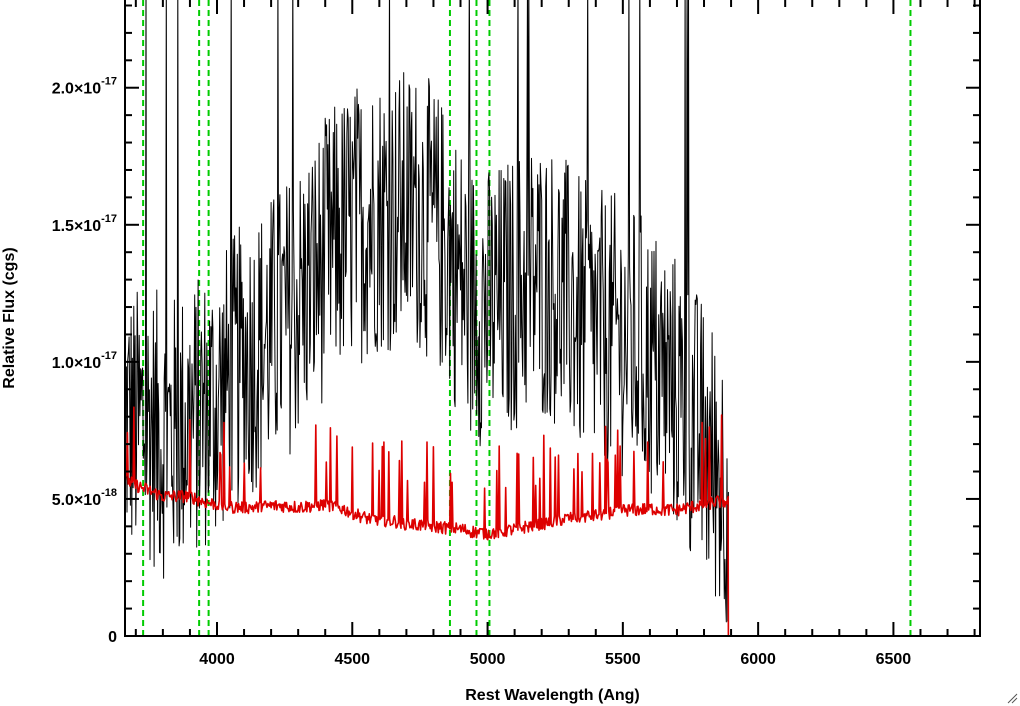 The width and height of the screenshot is (1020, 706). I want to click on x-tick-label: 5000, so click(488, 659).